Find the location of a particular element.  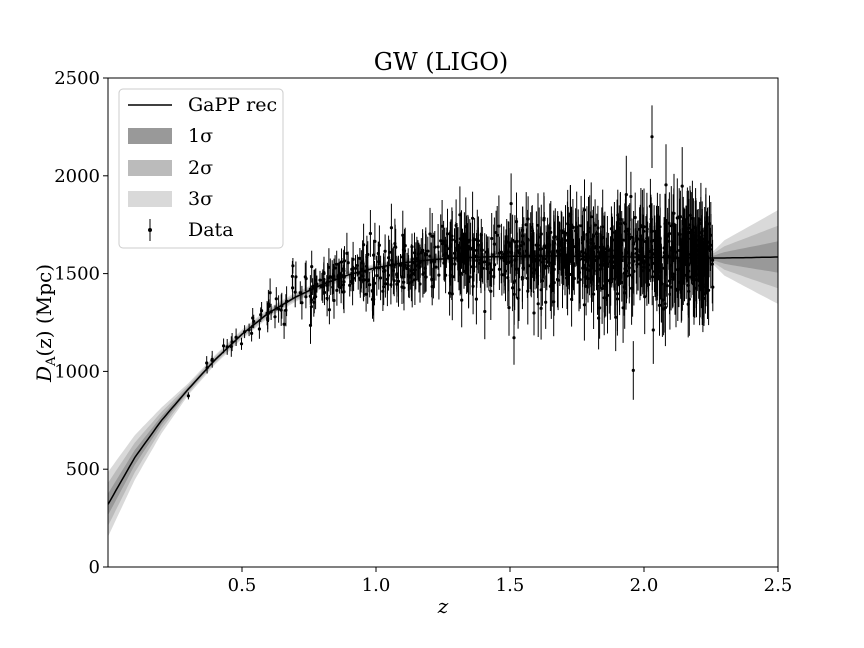

legend-swatch-band3 is located at coordinates (150, 199).